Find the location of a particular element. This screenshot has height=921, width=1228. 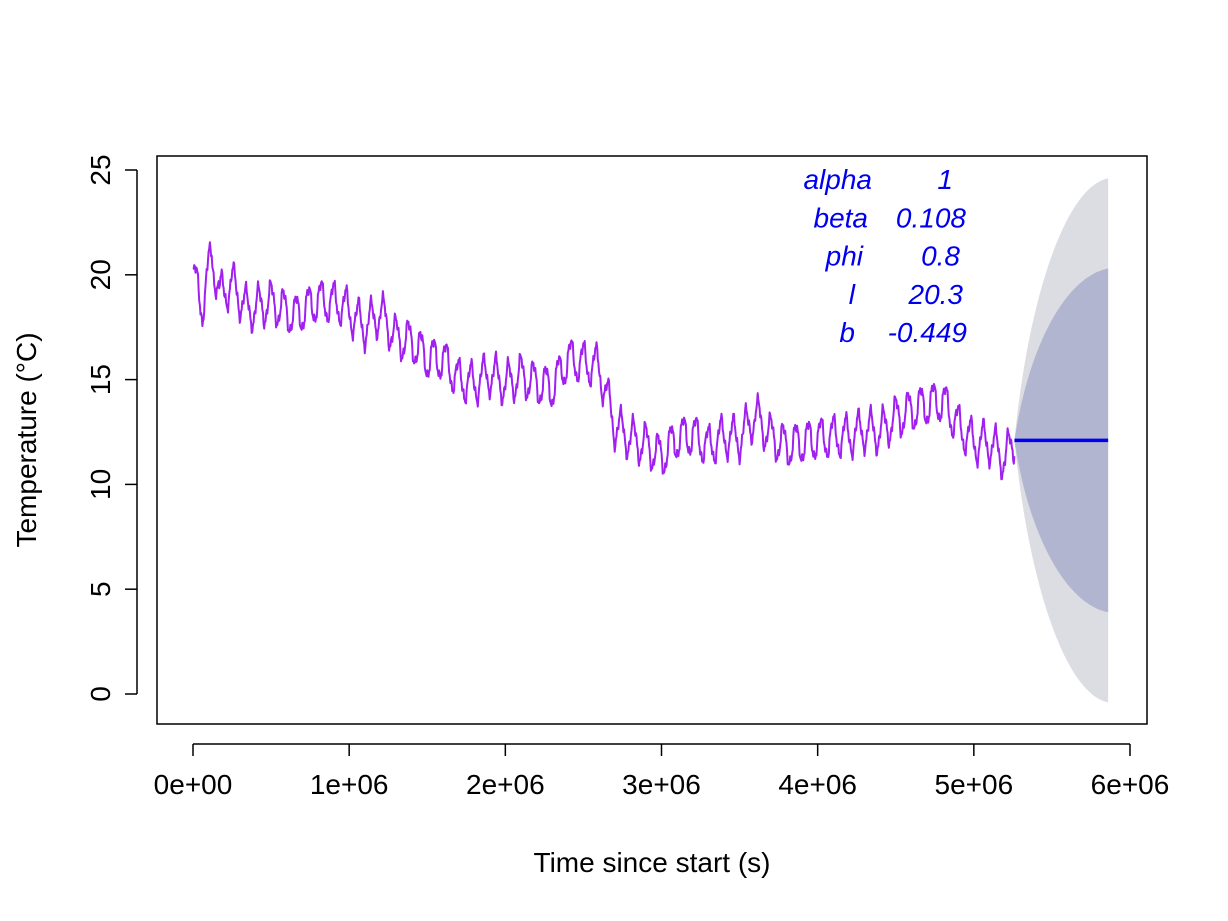

x-tick-label: 1e+06 is located at coordinates (349, 784).